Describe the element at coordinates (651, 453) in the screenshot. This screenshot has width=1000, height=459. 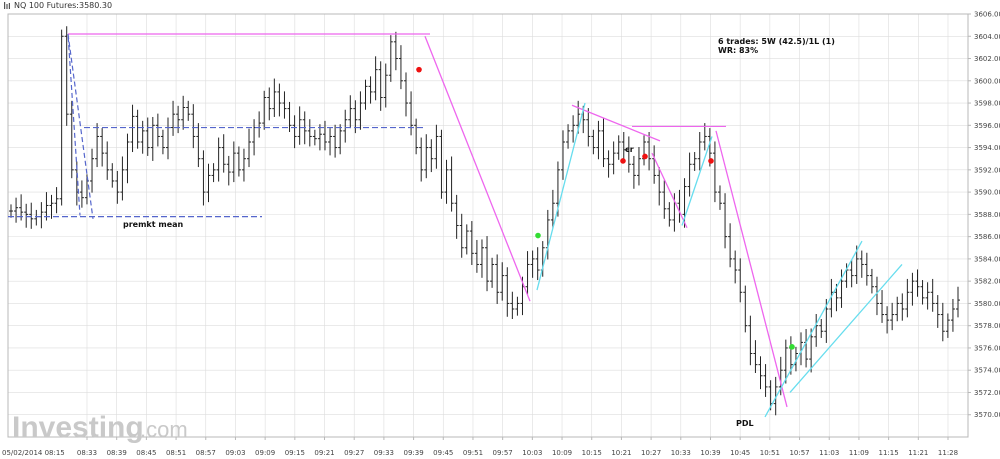
I see `x-tick-label: 10:27` at that location.